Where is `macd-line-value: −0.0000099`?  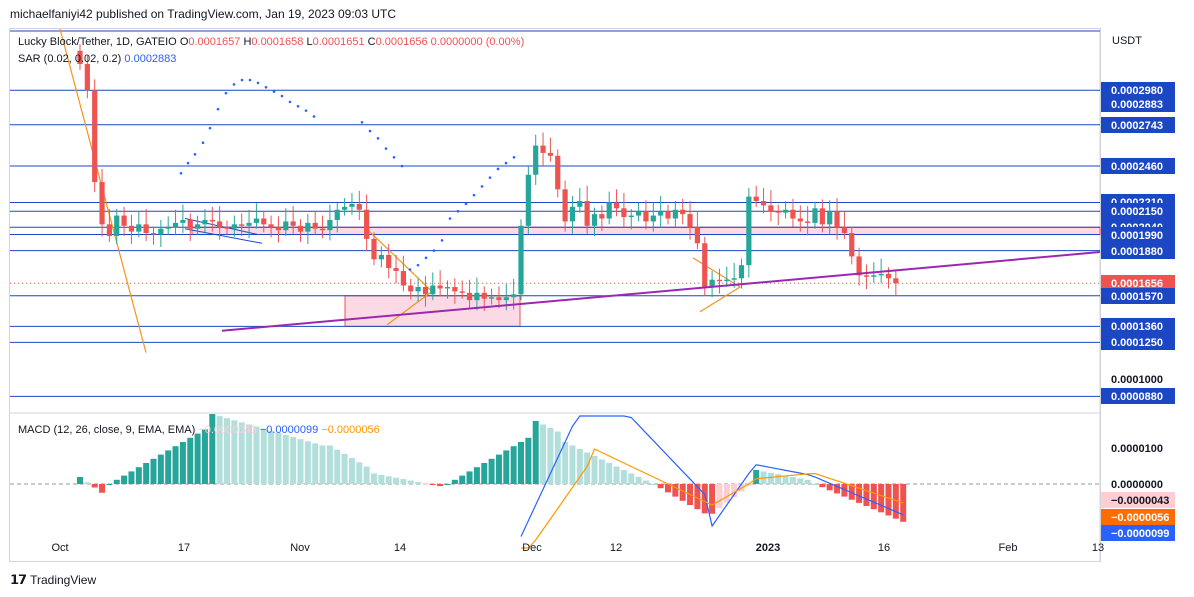
macd-line-value: −0.0000099 is located at coordinates (289, 430).